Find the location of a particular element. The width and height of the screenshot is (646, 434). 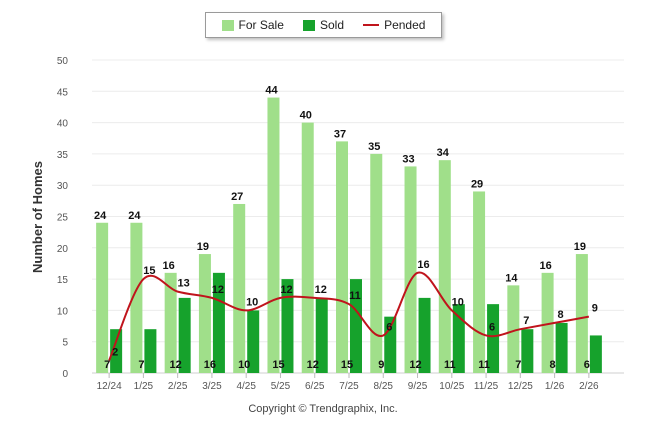

legend-item-for-sale: For Sale is located at coordinates (252, 25).